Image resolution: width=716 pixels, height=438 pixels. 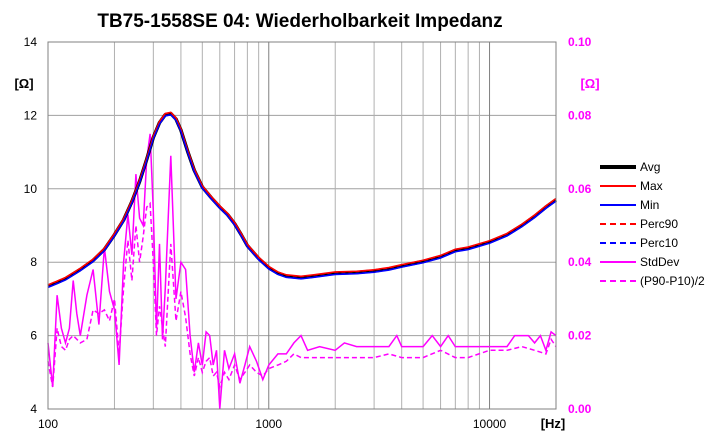 What do you see at coordinates (659, 262) in the screenshot?
I see `legend-label: StdDev` at bounding box center [659, 262].